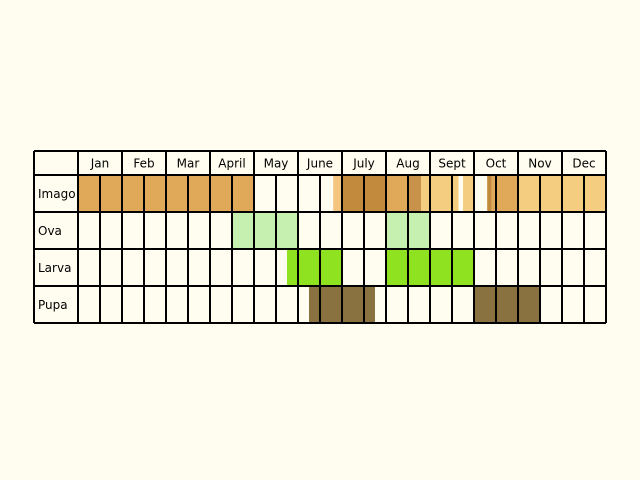 This screenshot has width=640, height=480. I want to click on month-label-april: April, so click(231, 164).